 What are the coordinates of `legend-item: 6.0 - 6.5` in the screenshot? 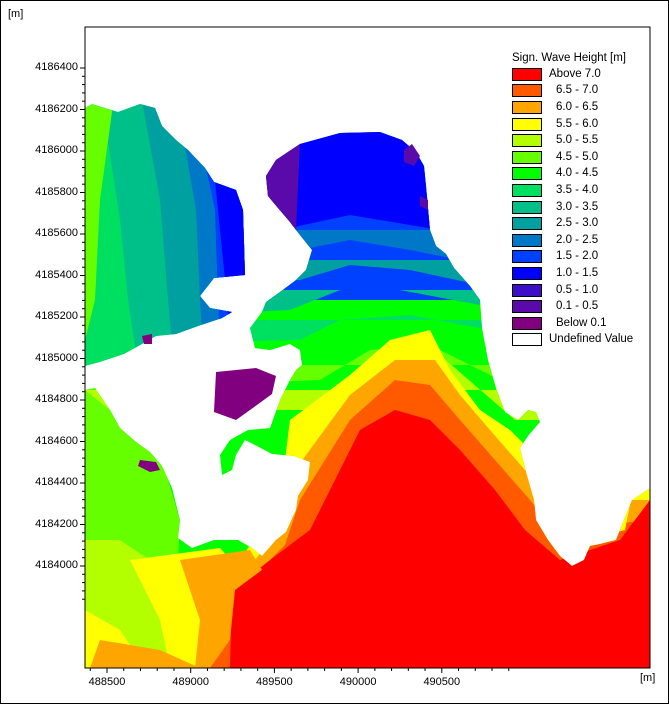 It's located at (572, 107).